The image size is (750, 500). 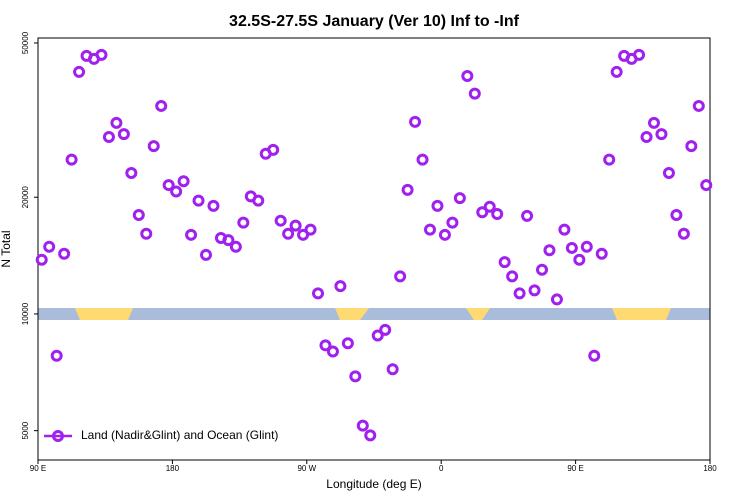 What do you see at coordinates (306, 468) in the screenshot?
I see `x-tick-label: 90 W` at bounding box center [306, 468].